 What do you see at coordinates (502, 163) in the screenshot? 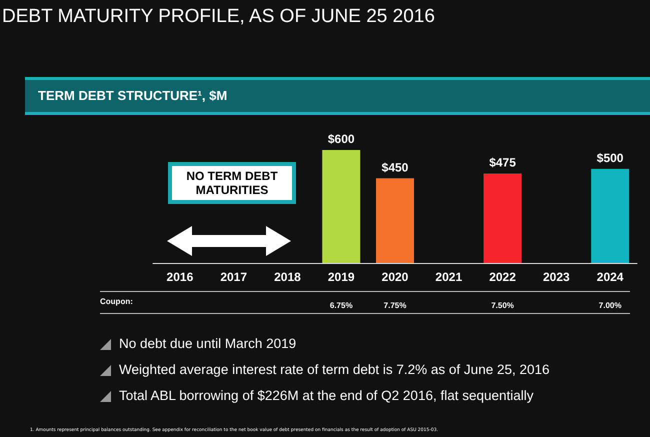
I see `data-label: $475` at bounding box center [502, 163].